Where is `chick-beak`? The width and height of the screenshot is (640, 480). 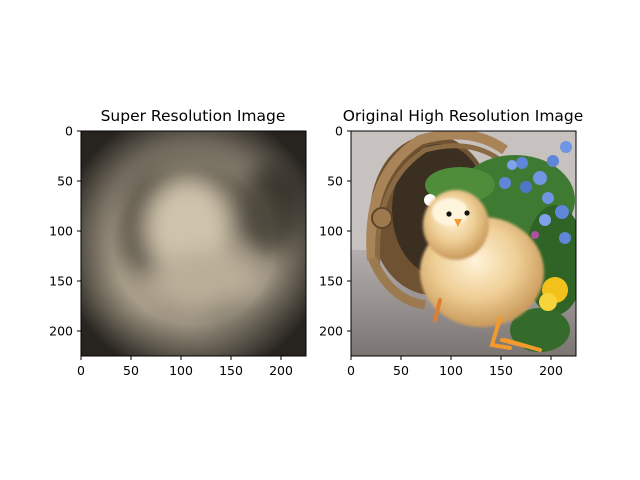 chick-beak is located at coordinates (458, 223).